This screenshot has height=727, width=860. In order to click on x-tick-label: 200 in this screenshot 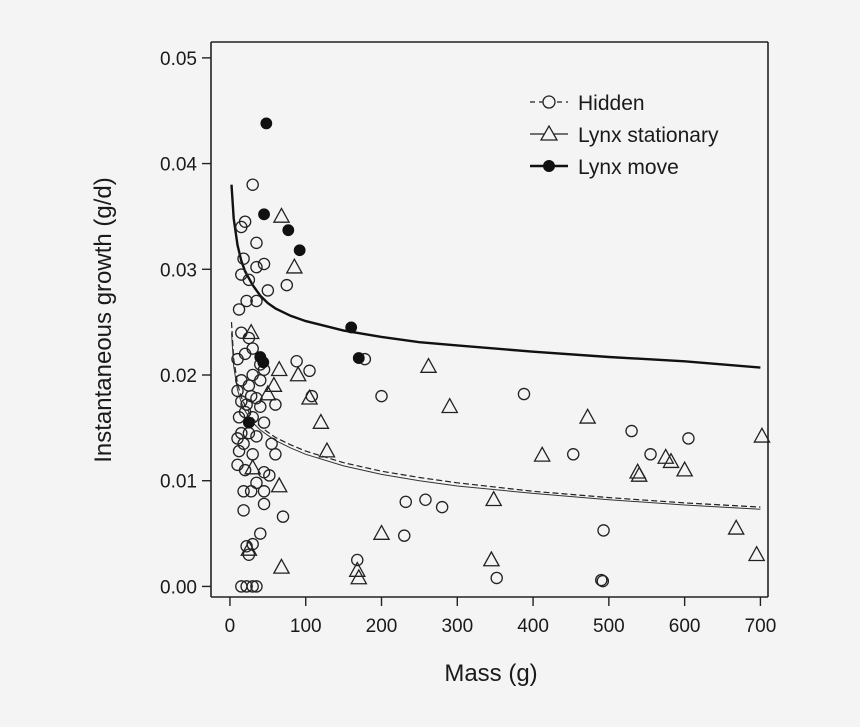, I will do `click(382, 626)`.